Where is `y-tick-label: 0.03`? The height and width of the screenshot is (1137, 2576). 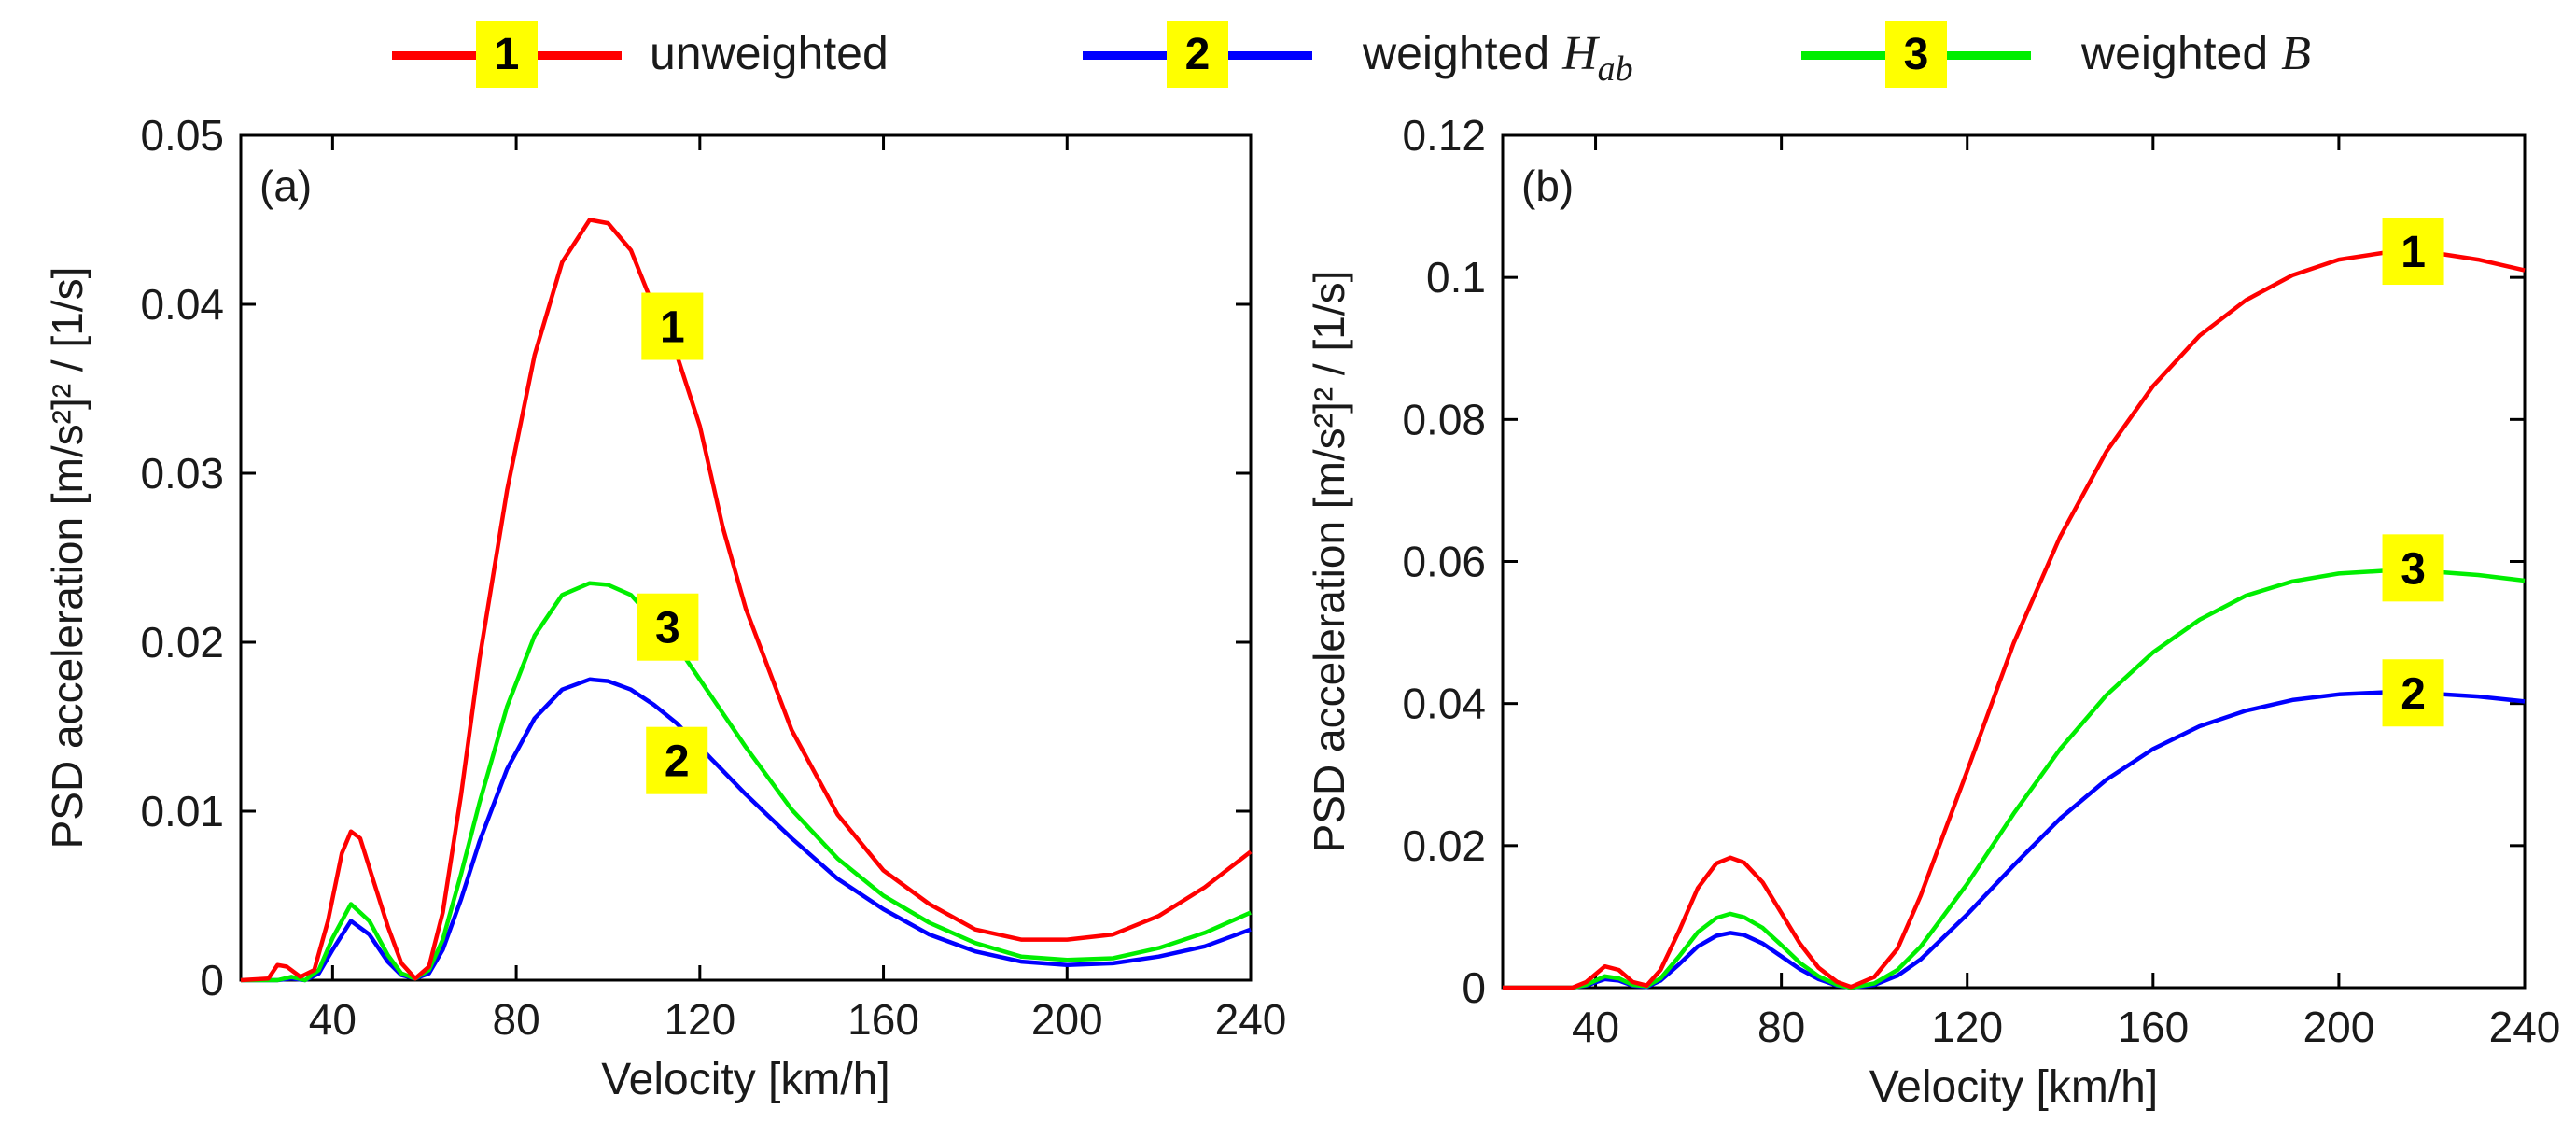 y-tick-label: 0.03 is located at coordinates (182, 473).